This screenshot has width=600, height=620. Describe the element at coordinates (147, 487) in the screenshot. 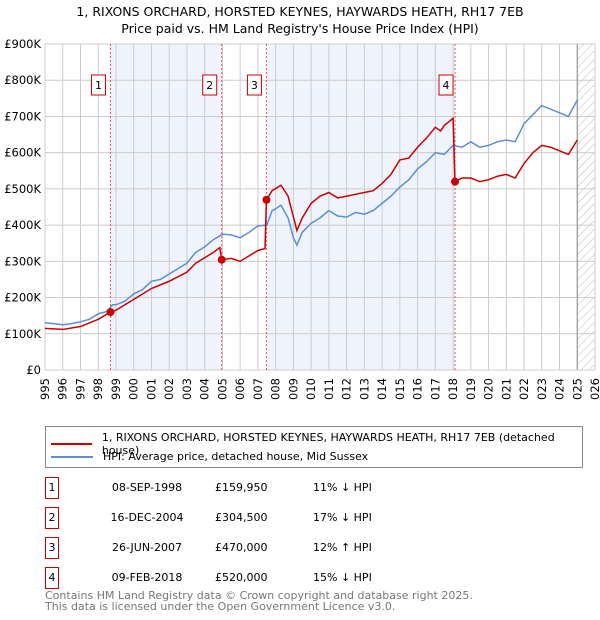

I see `sale-date: 08-SEP-1998` at that location.